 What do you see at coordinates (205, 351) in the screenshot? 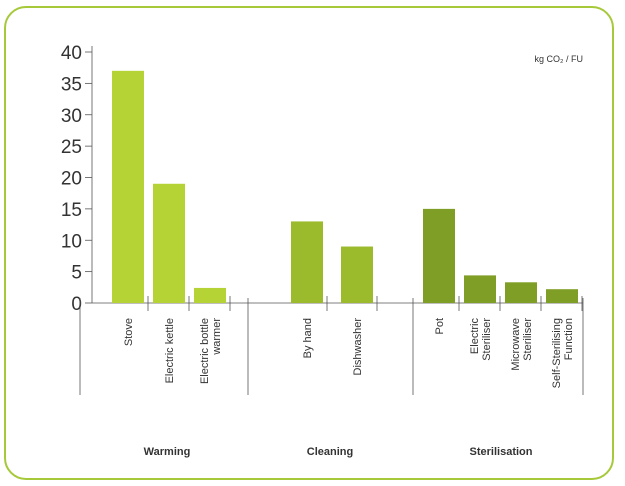
I see `category-label: Electric bottle` at bounding box center [205, 351].